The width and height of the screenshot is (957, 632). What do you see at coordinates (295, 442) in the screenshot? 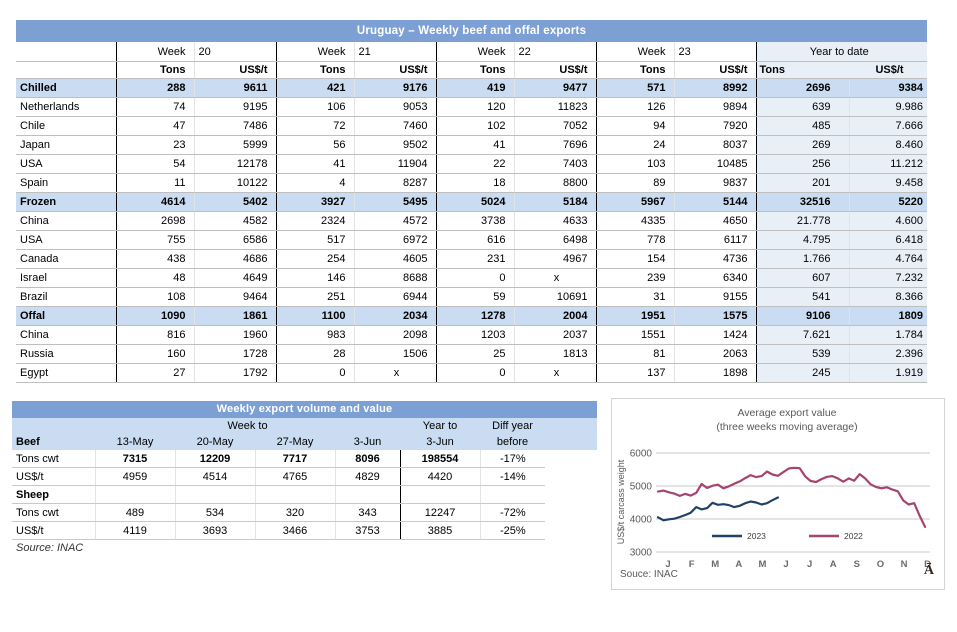
I see `date-header: 27-May` at bounding box center [295, 442].